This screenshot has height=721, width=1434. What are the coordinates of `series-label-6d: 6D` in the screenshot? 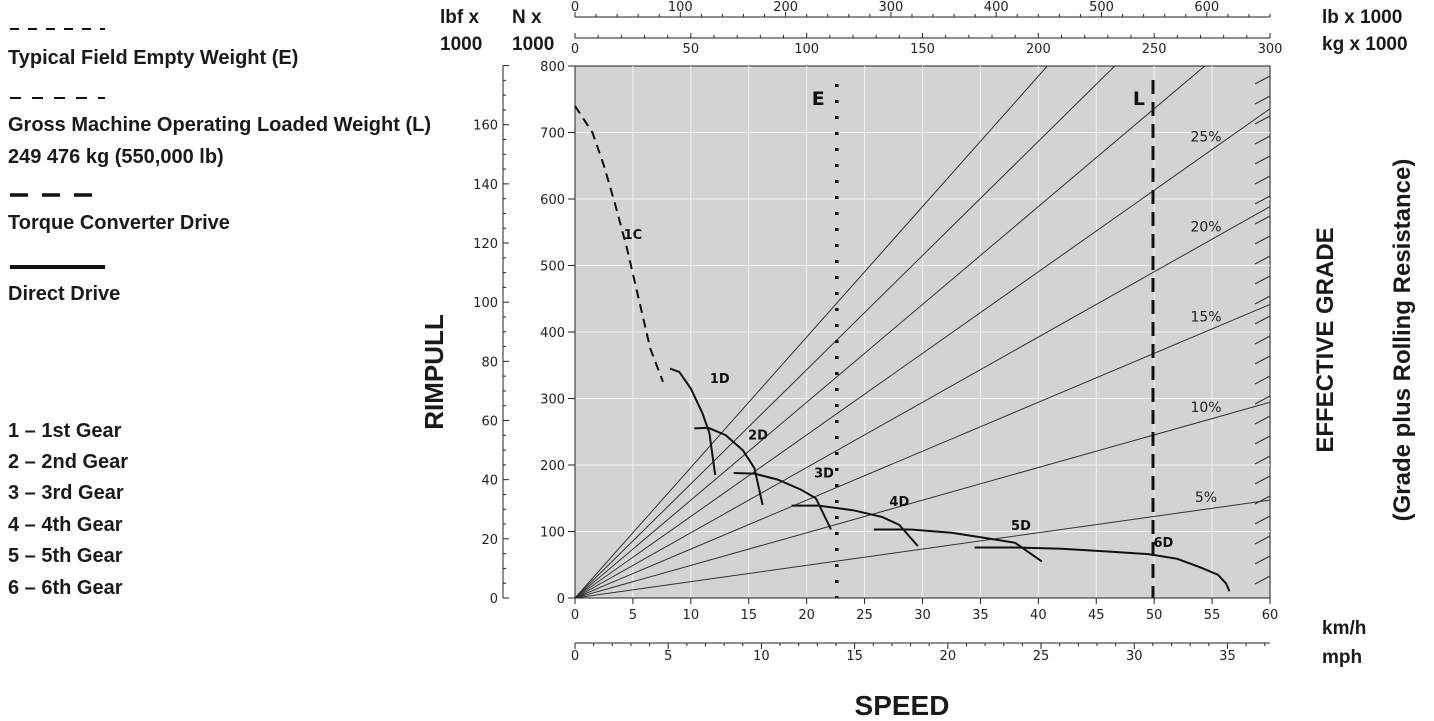 It's located at (1164, 543).